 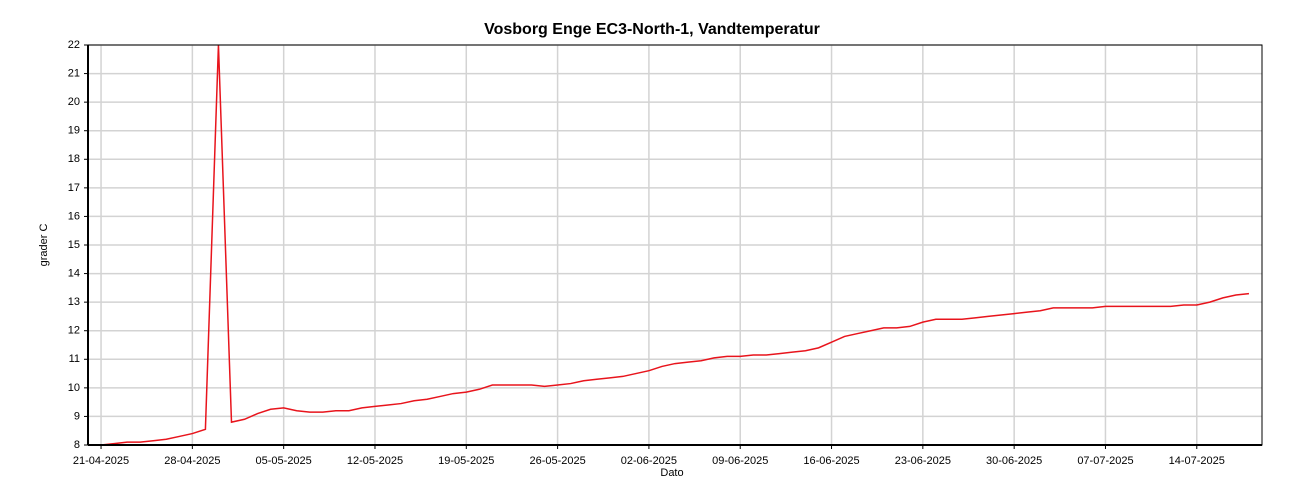 I want to click on x-tick-label: 05-05-2025, so click(x=284, y=461).